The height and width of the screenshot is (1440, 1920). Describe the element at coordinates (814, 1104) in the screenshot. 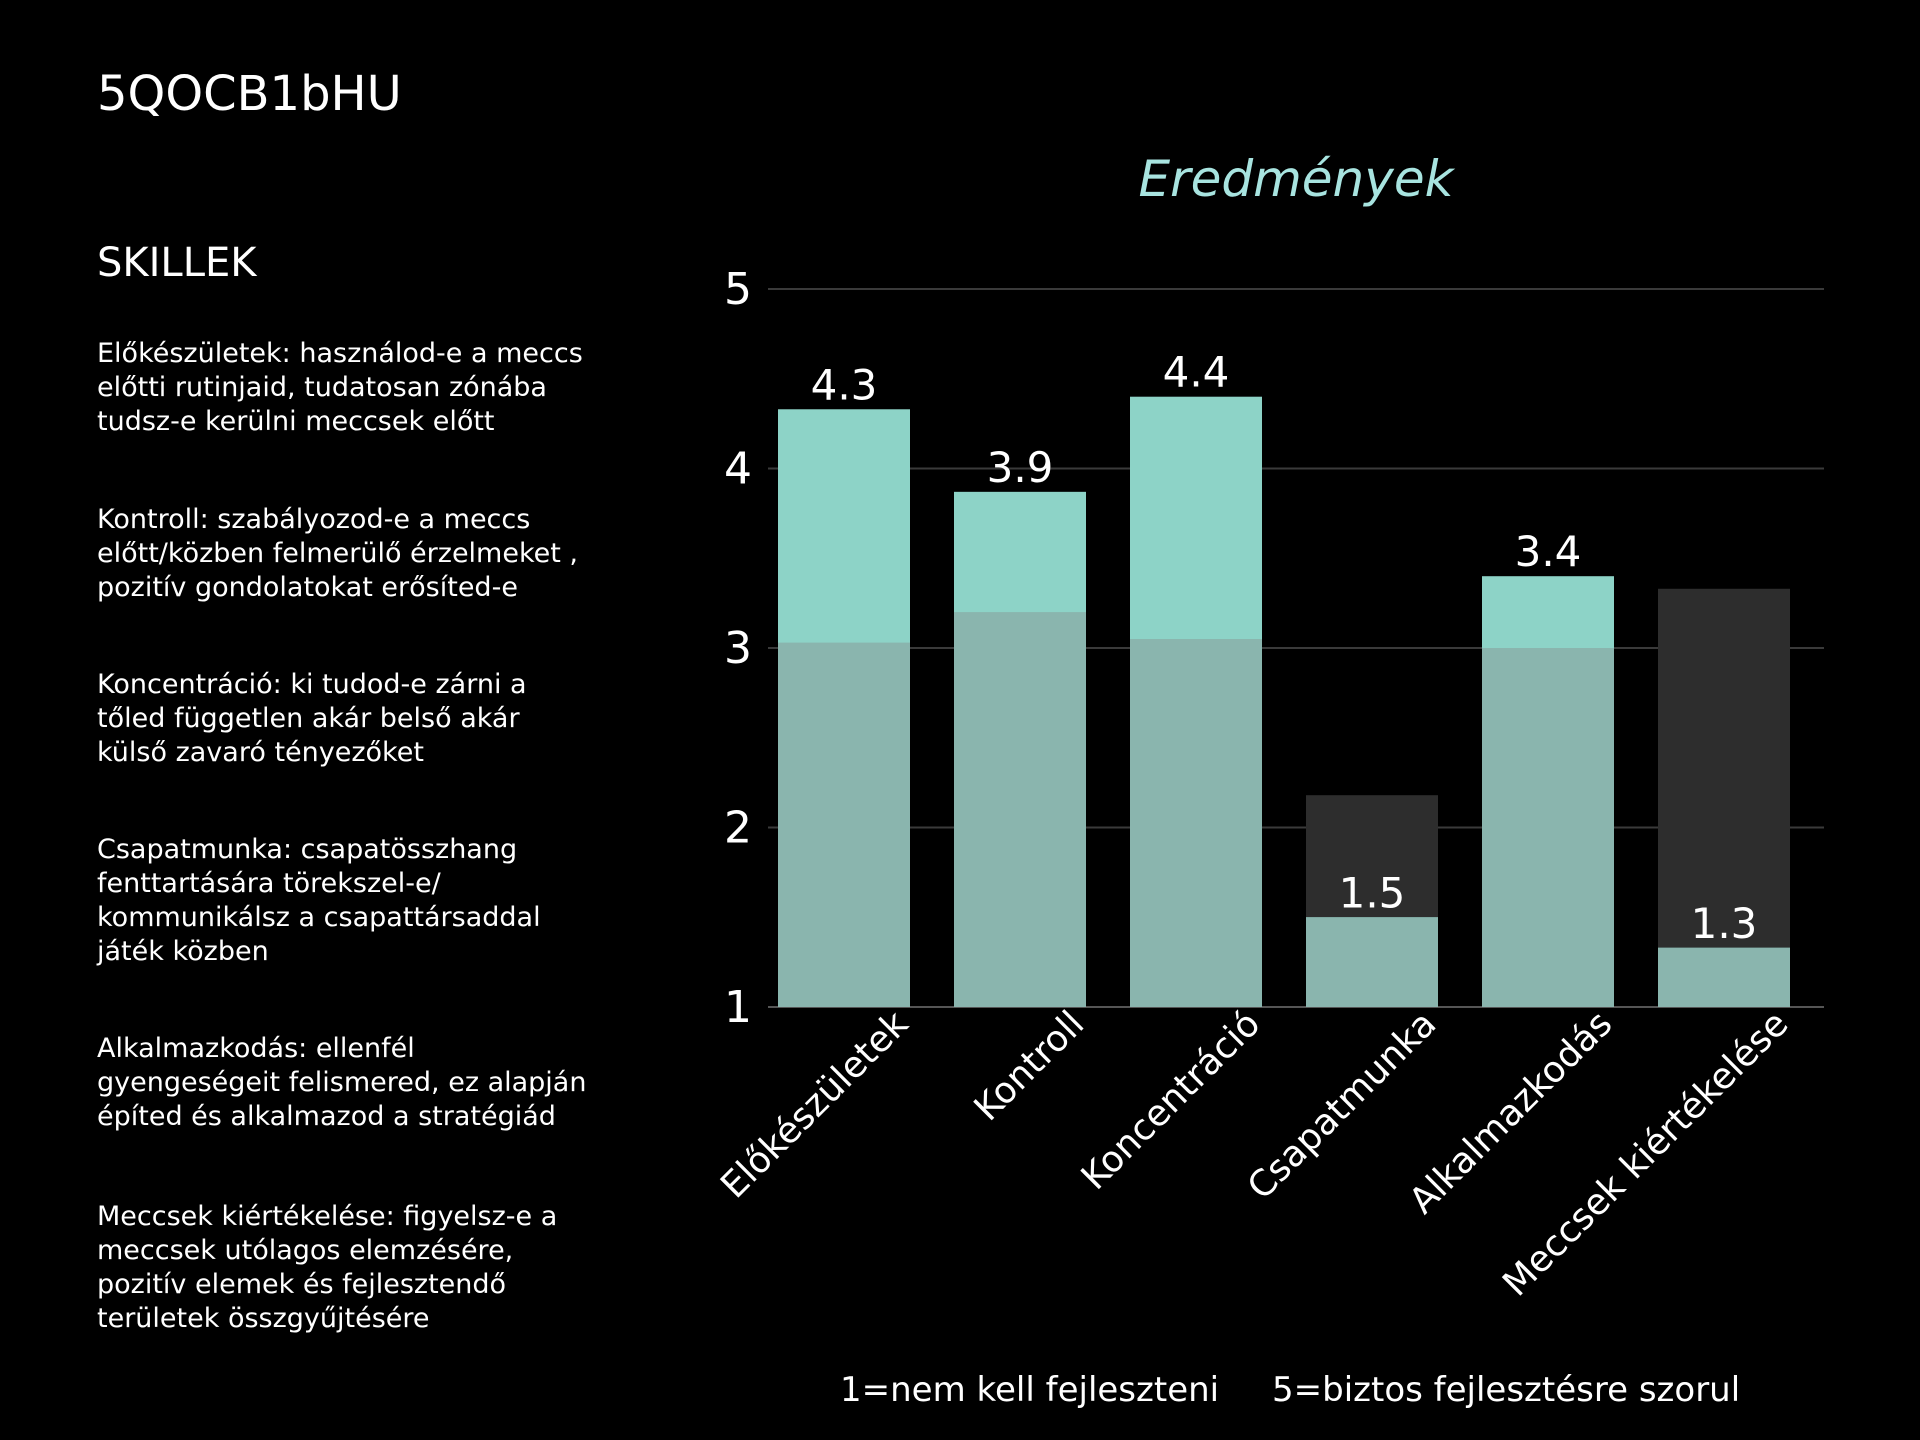

I see `x-category-label-0: Előkészületek` at that location.